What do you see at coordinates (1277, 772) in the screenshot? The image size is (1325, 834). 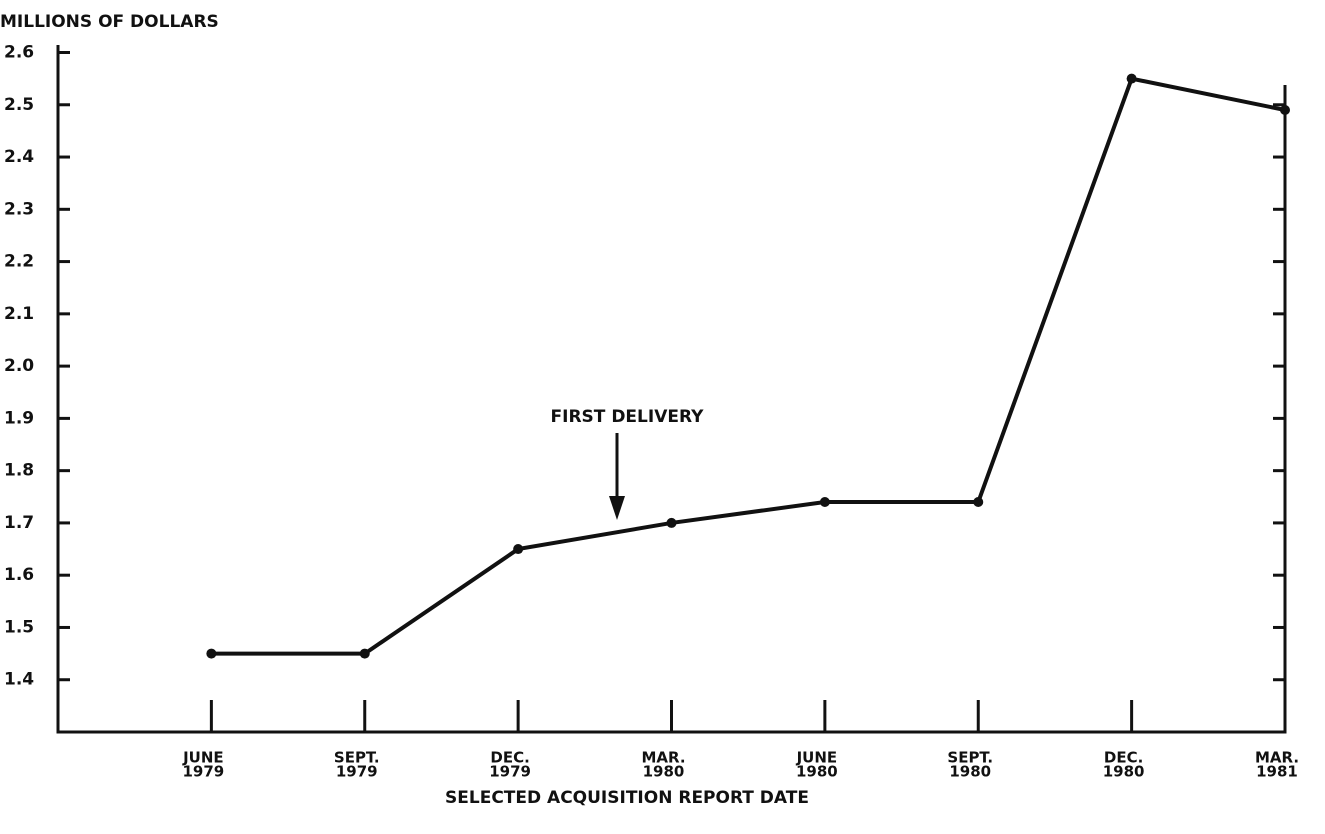 I see `x-tick-label: 1981` at bounding box center [1277, 772].